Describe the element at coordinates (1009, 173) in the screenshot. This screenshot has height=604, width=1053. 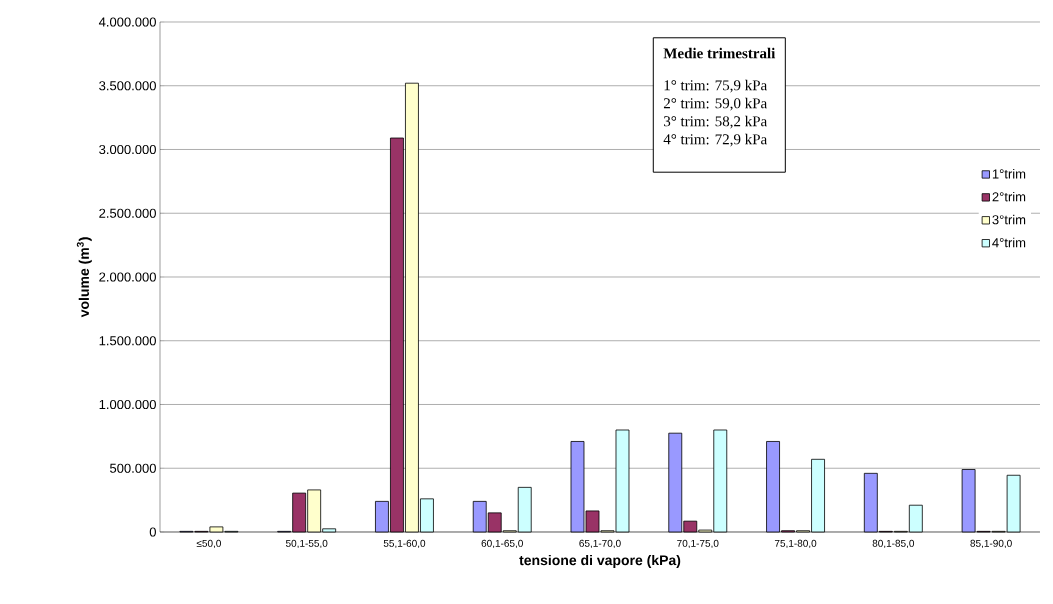
I see `legend-label: 1°trim` at that location.